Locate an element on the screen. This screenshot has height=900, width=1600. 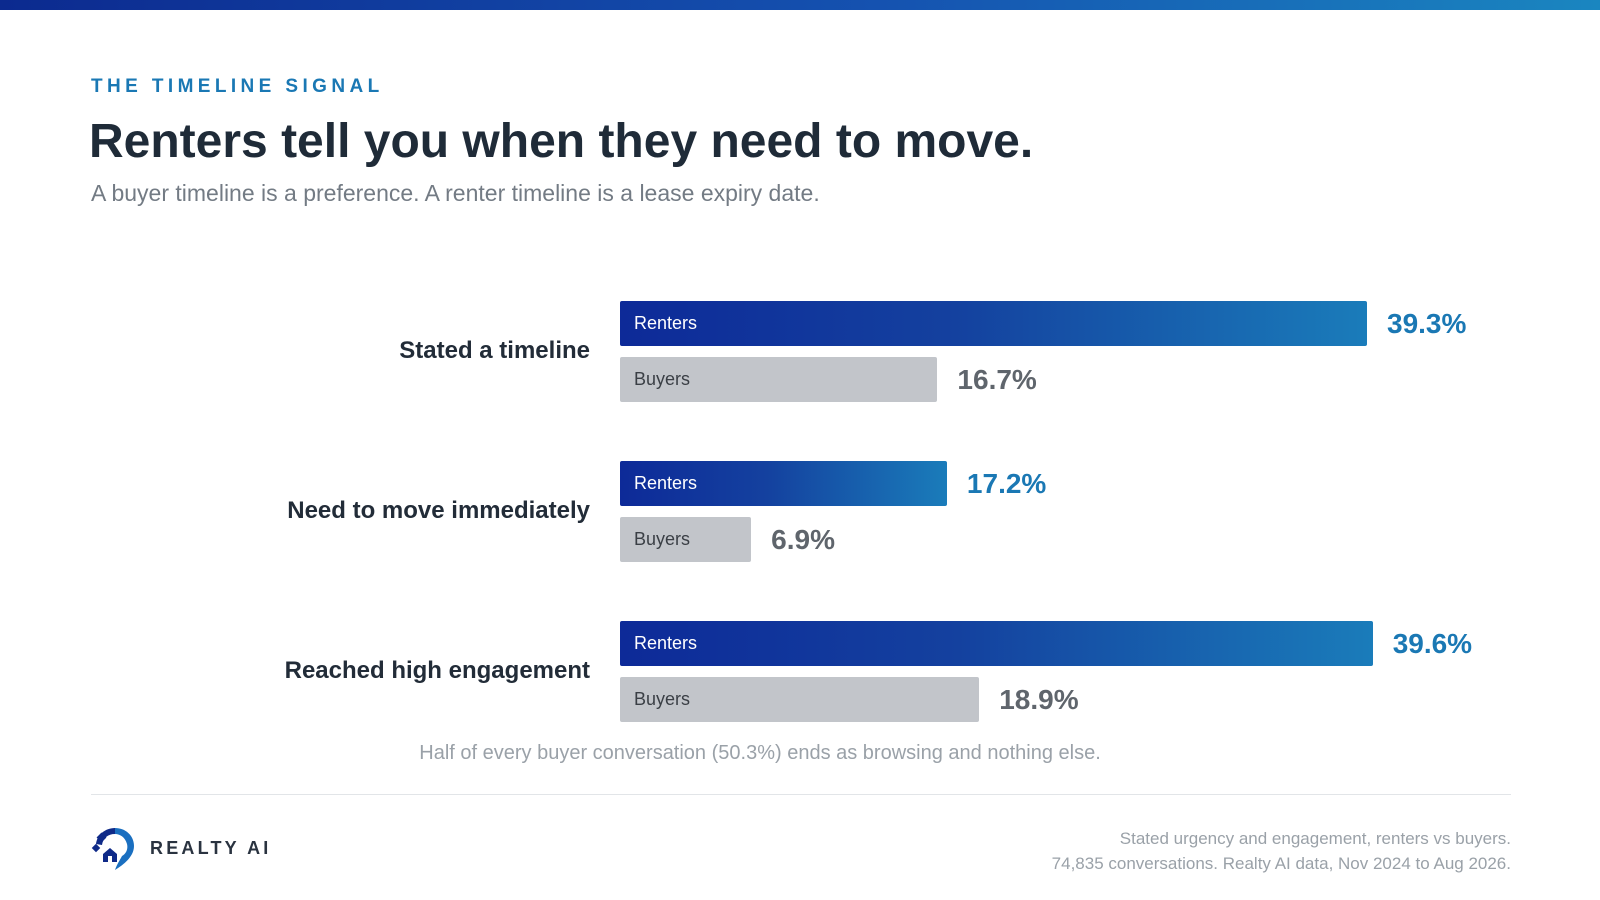
data-label: 18.9% is located at coordinates (1039, 699).